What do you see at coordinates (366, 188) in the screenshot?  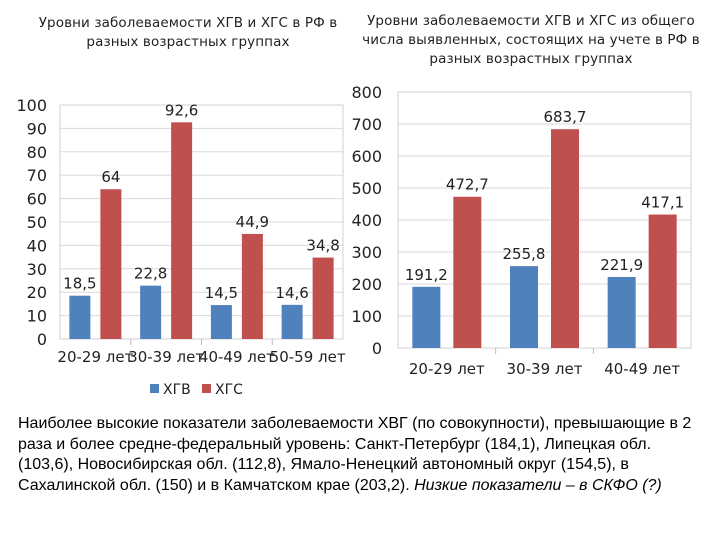 I see `right-y-tick-label: 500` at bounding box center [366, 188].